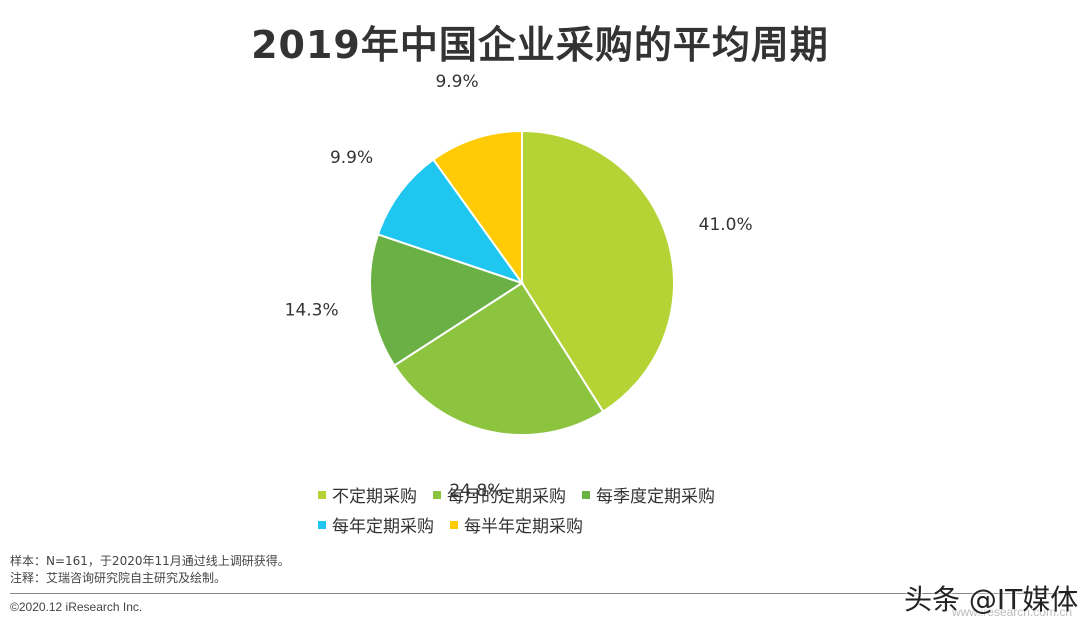  I want to click on website-url: www.iresearch.com.cn, so click(1011, 612).